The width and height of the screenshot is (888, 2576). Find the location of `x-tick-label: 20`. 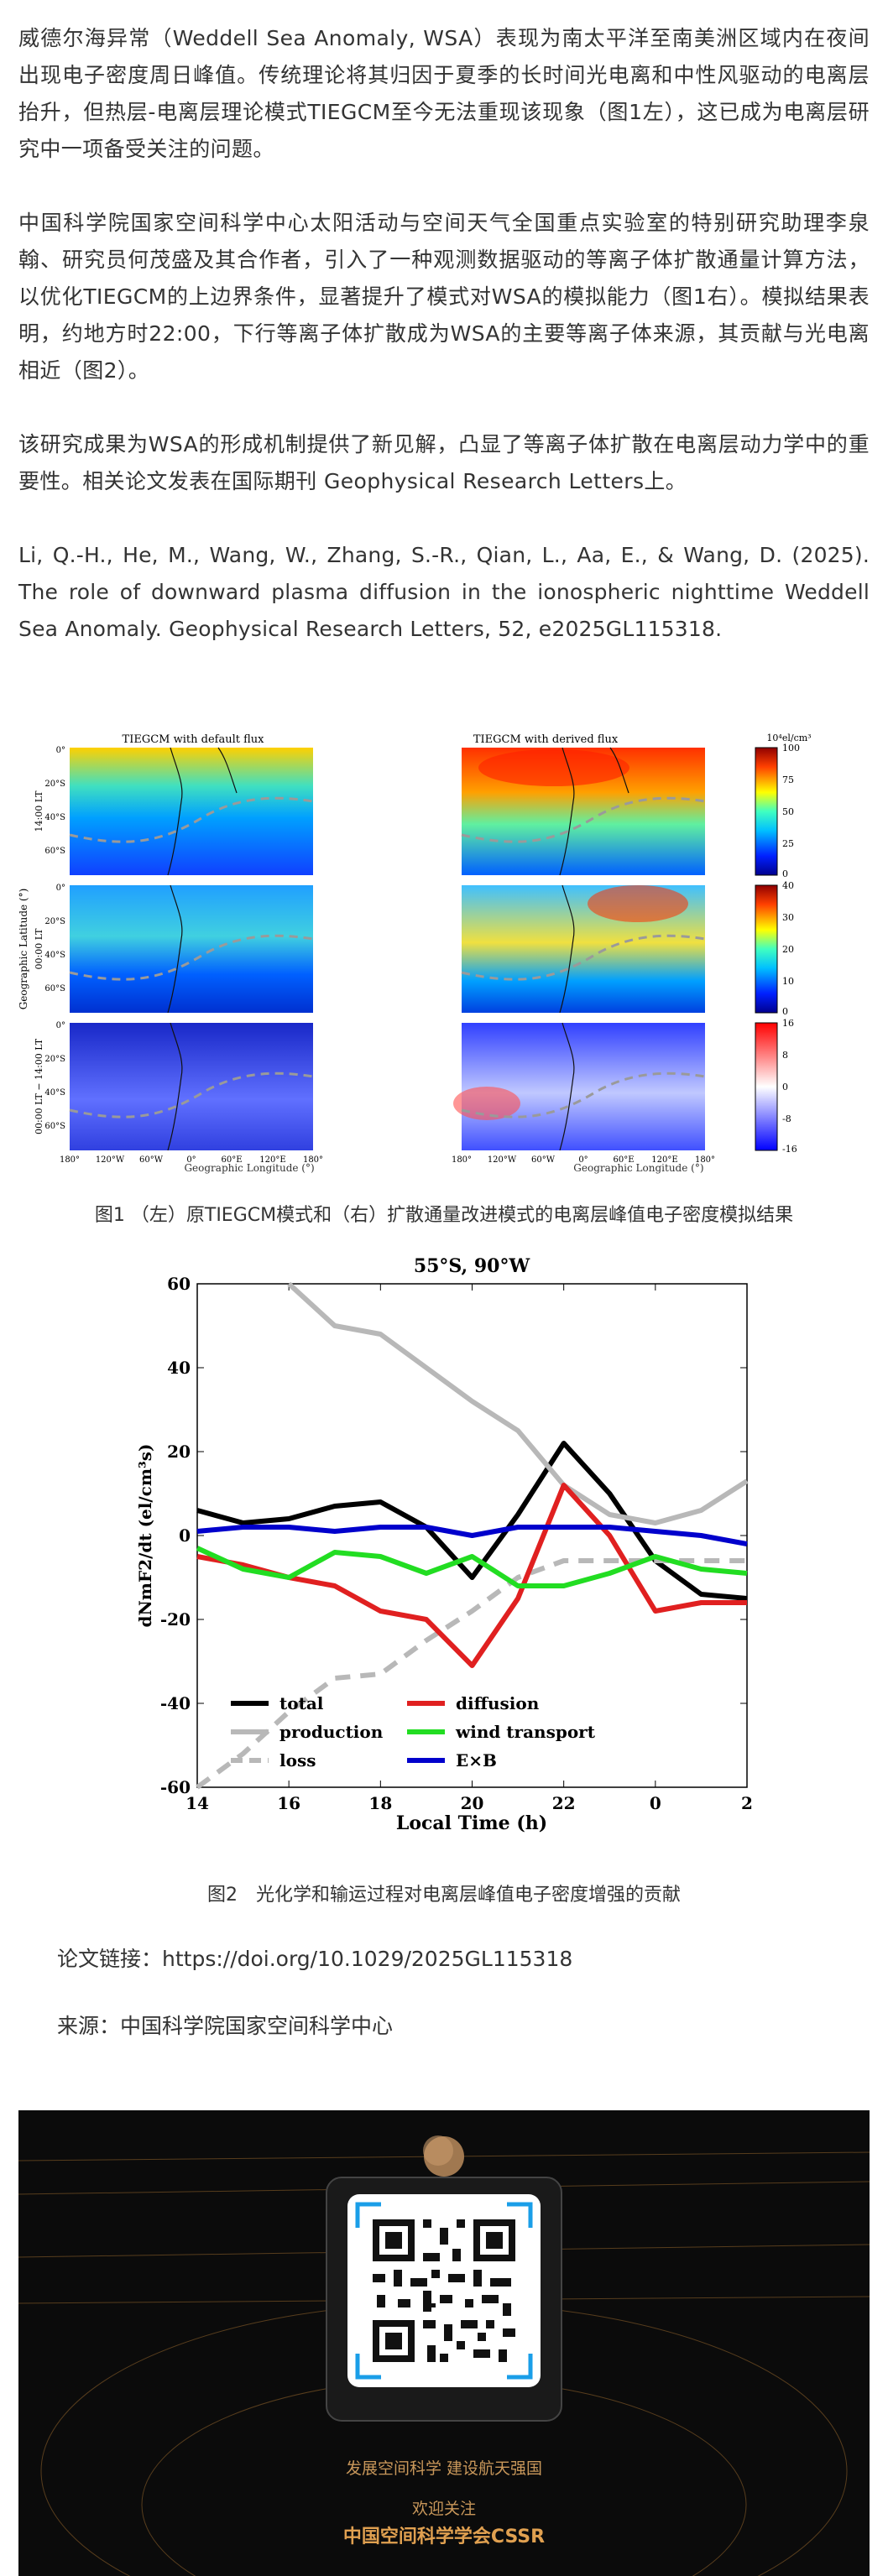

x-tick-label: 20 is located at coordinates (472, 1803).